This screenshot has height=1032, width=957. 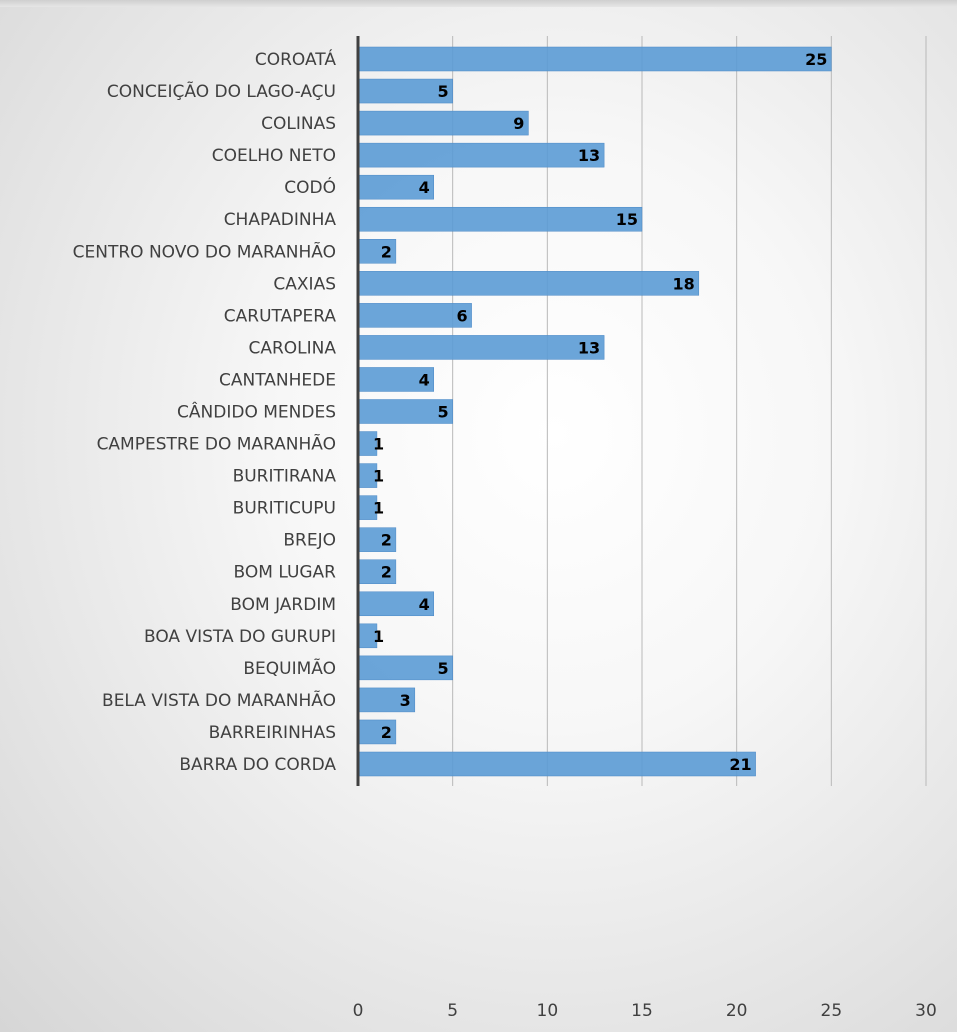 What do you see at coordinates (358, 1011) in the screenshot?
I see `x-tick-label: 0` at bounding box center [358, 1011].